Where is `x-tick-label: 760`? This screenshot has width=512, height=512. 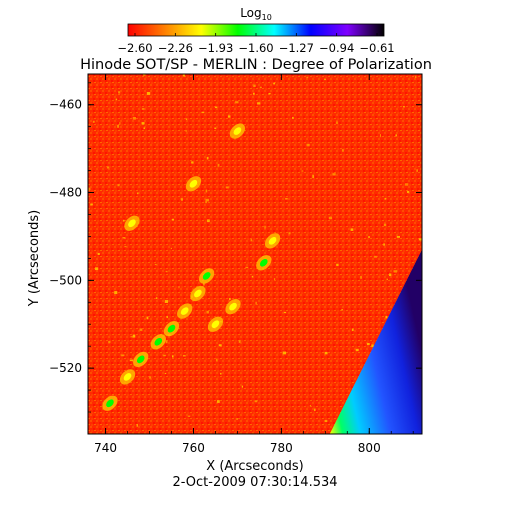 x-tick-label: 760 is located at coordinates (193, 448).